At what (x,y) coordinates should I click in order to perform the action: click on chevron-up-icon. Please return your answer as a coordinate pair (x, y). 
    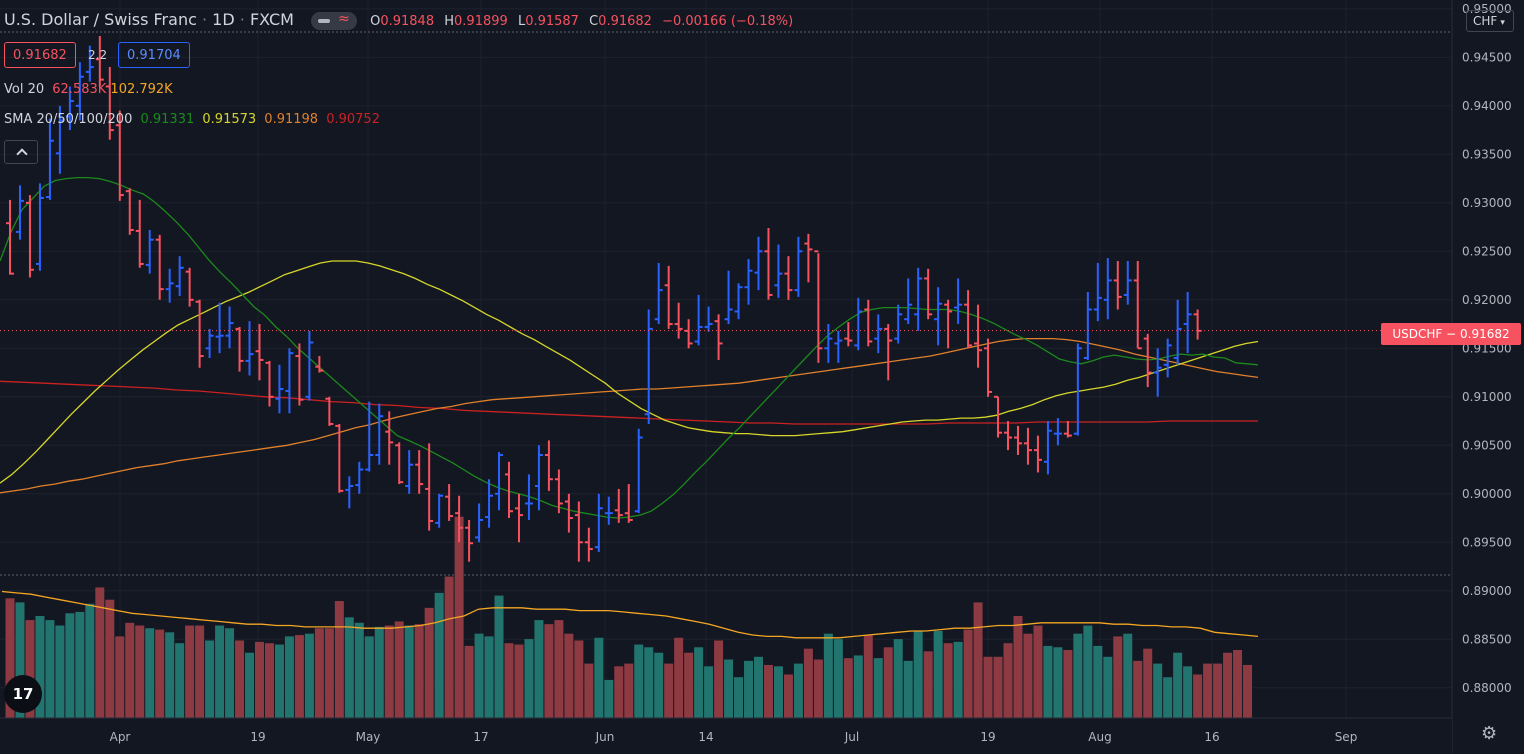
    Looking at the image, I should click on (22, 154).